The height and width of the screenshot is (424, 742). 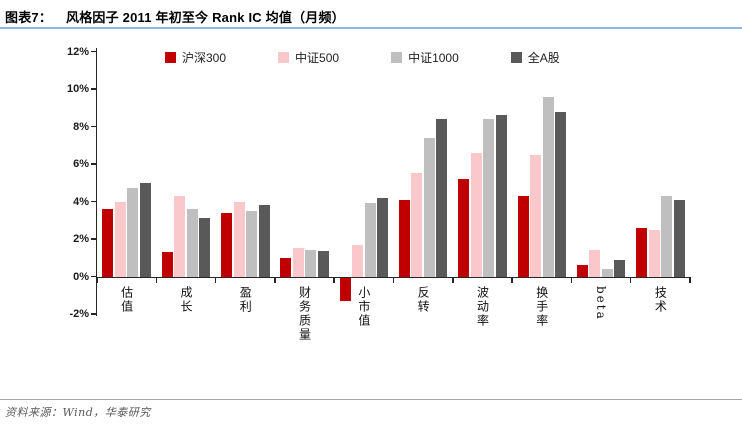 What do you see at coordinates (205, 17) in the screenshot?
I see `figure-title-text: 风格因子 2011 年初至今 Rank IC 均值（月频）` at bounding box center [205, 17].